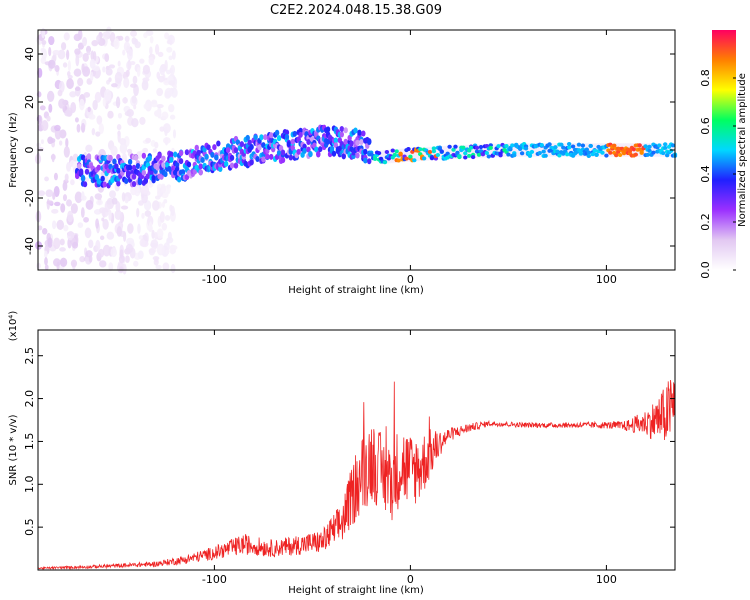 The width and height of the screenshot is (750, 600). What do you see at coordinates (724, 150) in the screenshot?
I see `colorbar-gradient` at bounding box center [724, 150].